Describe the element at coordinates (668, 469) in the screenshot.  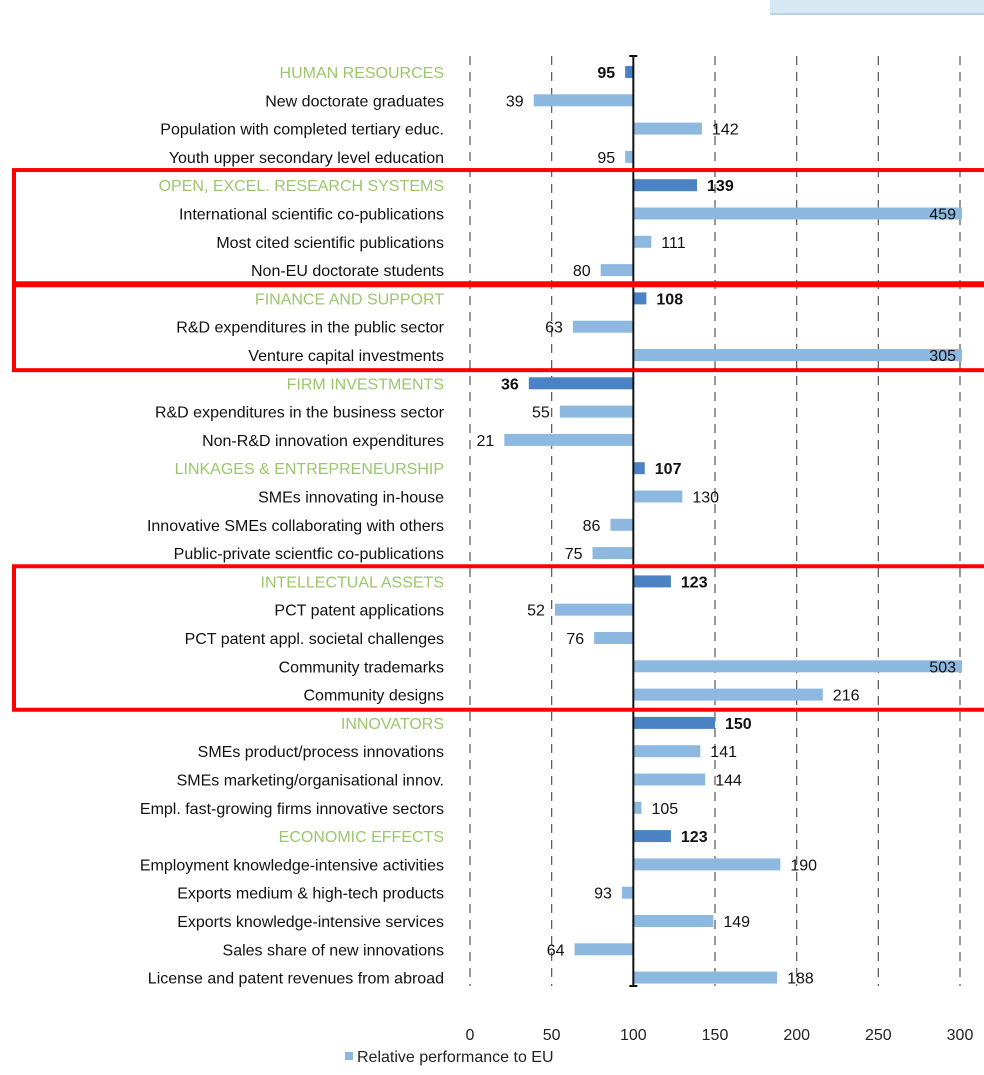
I see `value-label-linkages-entrepreneurship: 107` at that location.